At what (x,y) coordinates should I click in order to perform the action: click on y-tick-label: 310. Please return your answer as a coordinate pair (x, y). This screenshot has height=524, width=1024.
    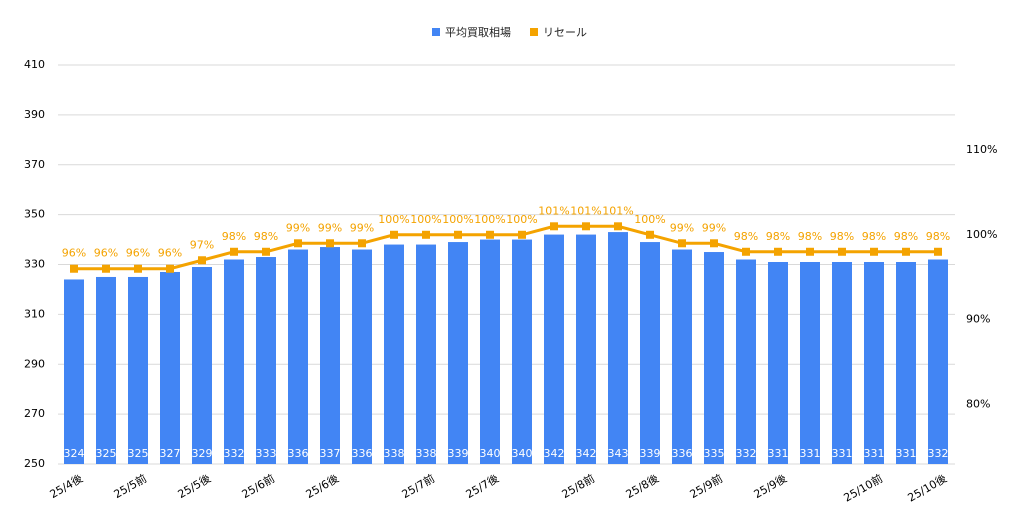
    Looking at the image, I should click on (34, 313).